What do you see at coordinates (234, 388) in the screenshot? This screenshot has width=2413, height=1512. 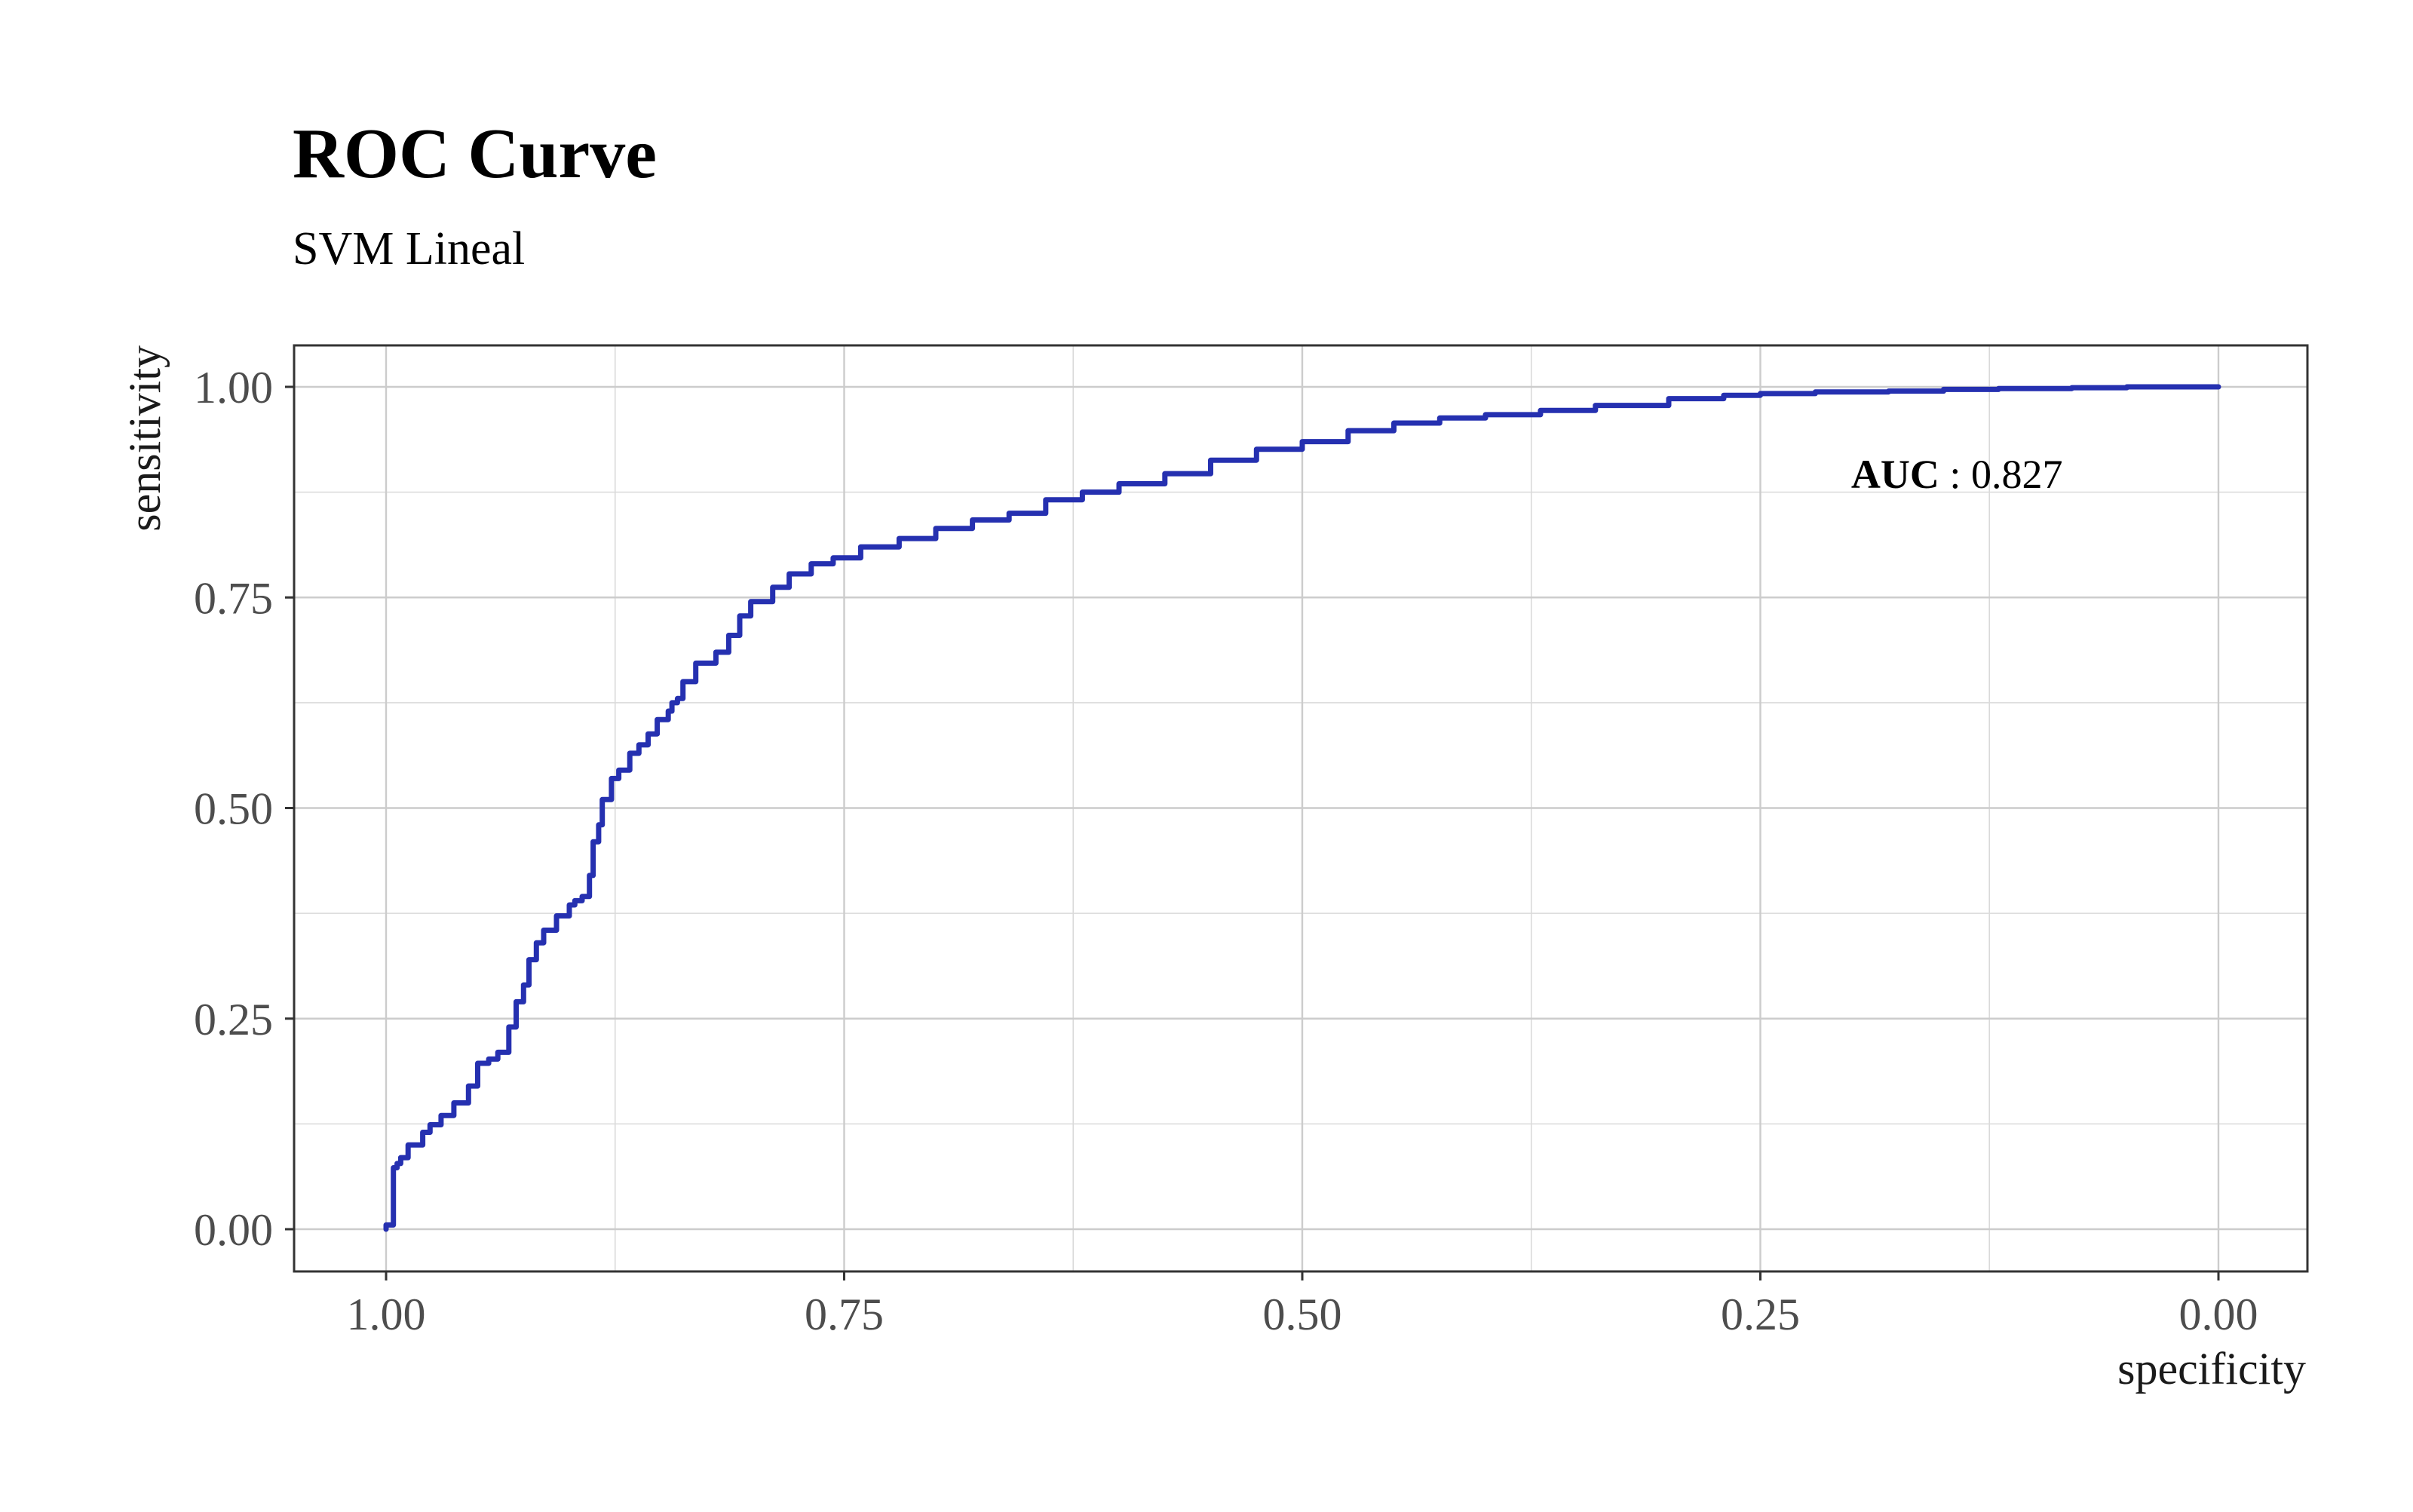 I see `y-tick-label: 1.00` at bounding box center [234, 388].